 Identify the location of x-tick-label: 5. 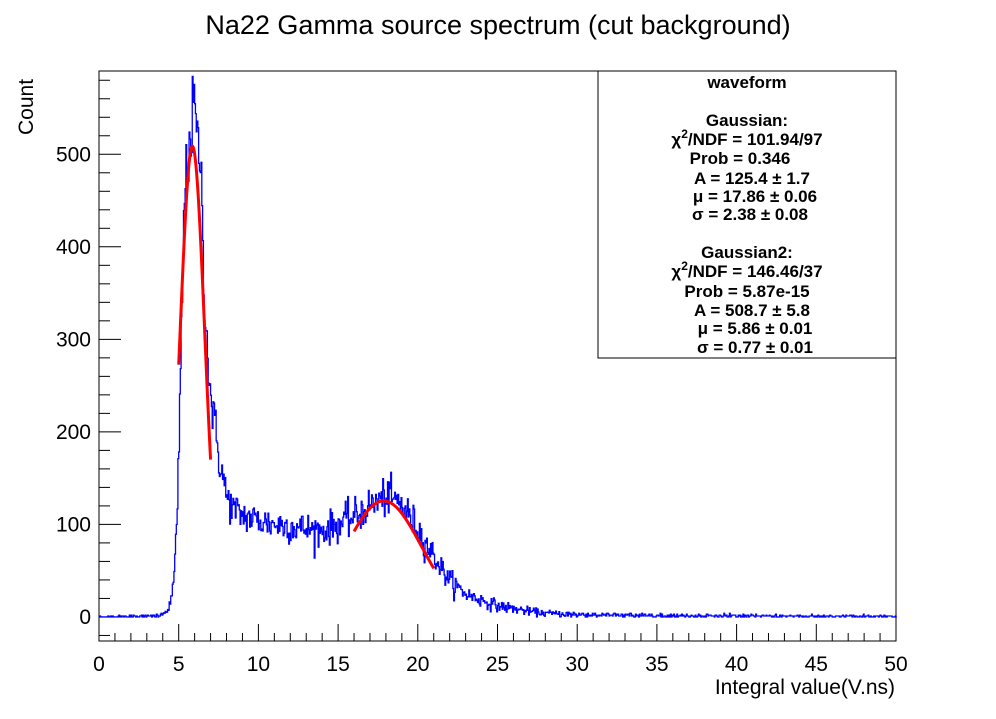
(179, 664).